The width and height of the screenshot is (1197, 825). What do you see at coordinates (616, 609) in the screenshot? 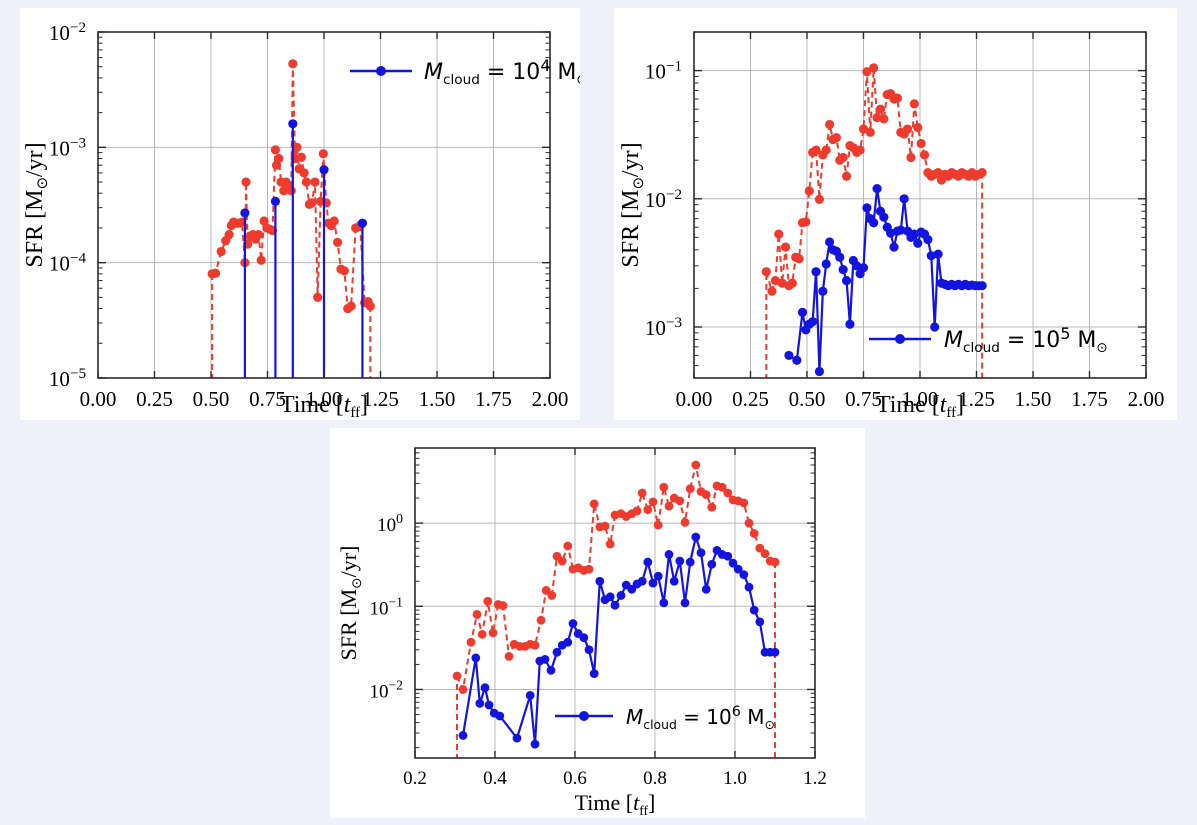
I see `plot-3-data-layer` at bounding box center [616, 609].